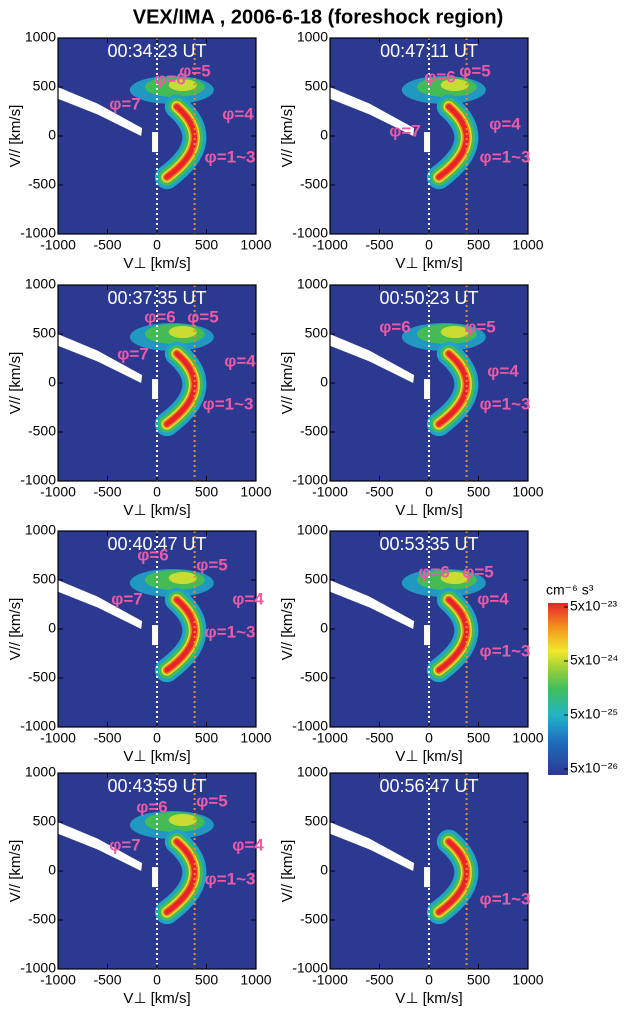 Image resolution: width=636 pixels, height=1017 pixels. What do you see at coordinates (429, 51) in the screenshot?
I see `panel-time: 00:47:11 UT` at bounding box center [429, 51].